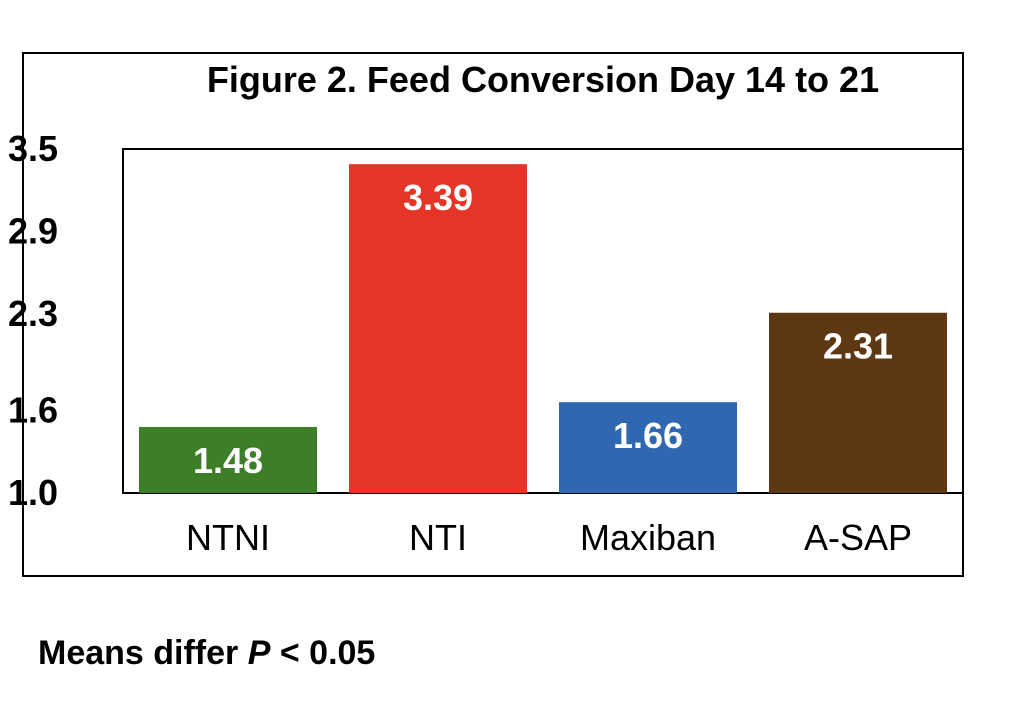  Describe the element at coordinates (858, 346) in the screenshot. I see `bar-value-label: 2.31` at that location.